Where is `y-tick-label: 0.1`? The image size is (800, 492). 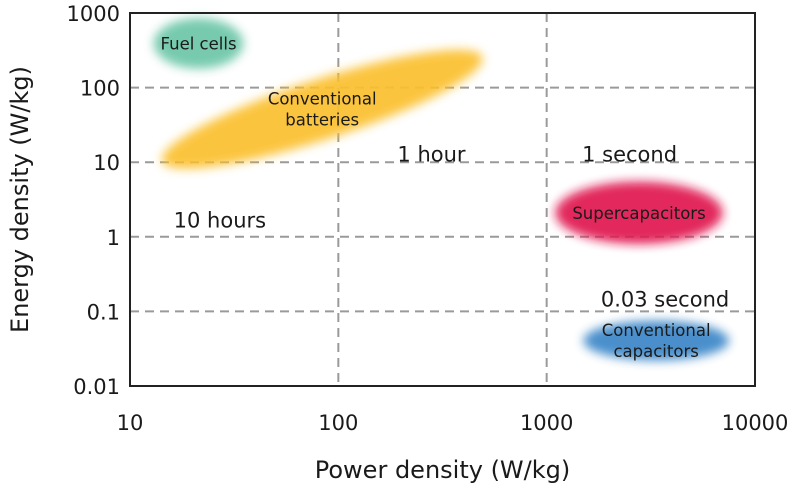
y-tick-label: 0.1 is located at coordinates (103, 312).